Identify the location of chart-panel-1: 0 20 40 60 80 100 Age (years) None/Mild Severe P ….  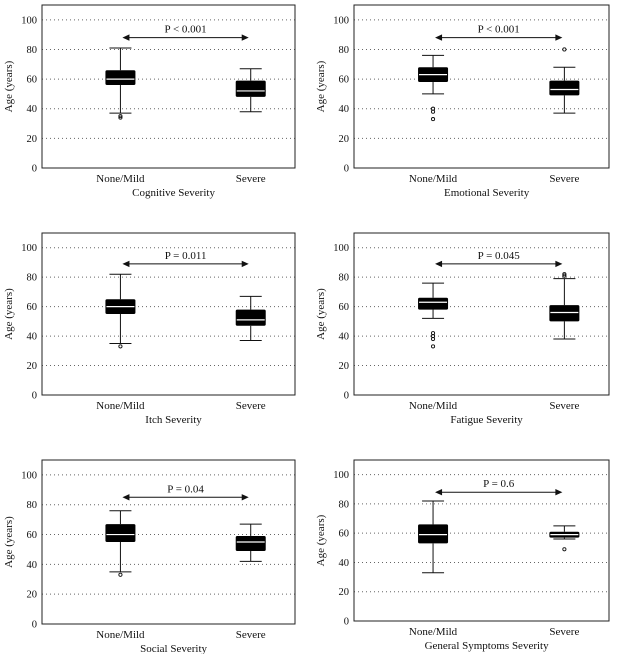
(149, 101).